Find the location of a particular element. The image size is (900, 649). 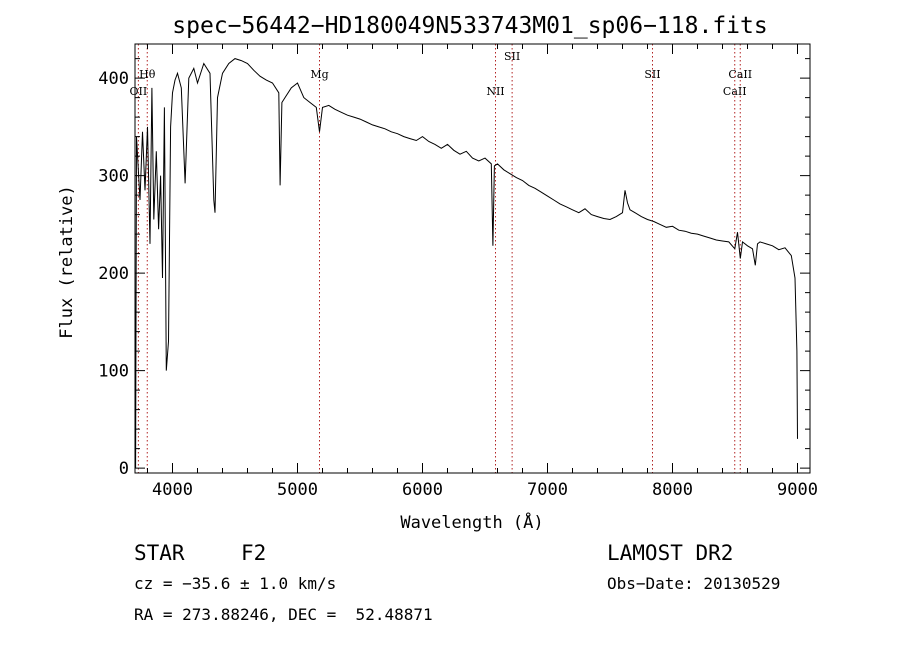

x-axis-label: Wavelength (Å) is located at coordinates (471, 522).